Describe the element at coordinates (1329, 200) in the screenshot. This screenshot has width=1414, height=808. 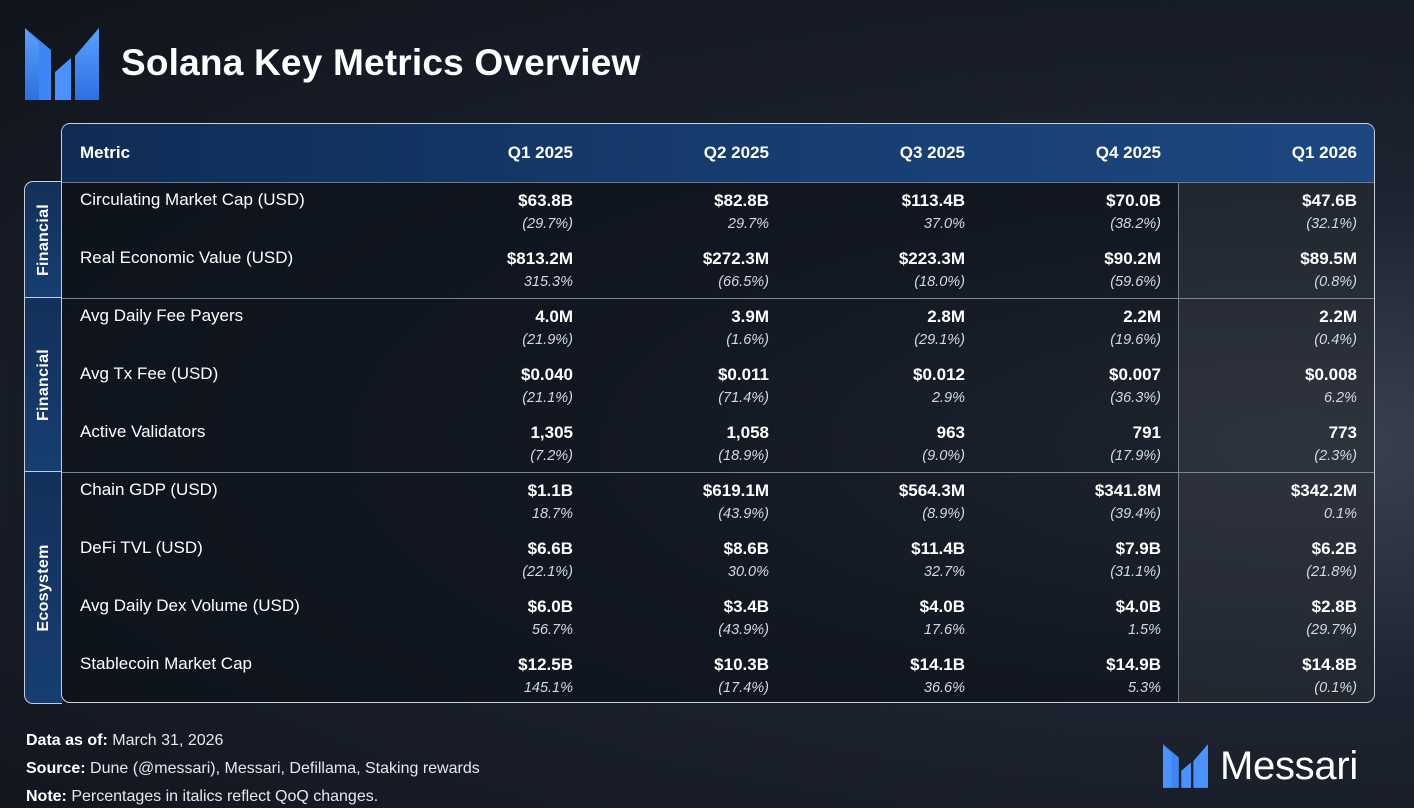
I see `metric-value: $47.6B` at that location.